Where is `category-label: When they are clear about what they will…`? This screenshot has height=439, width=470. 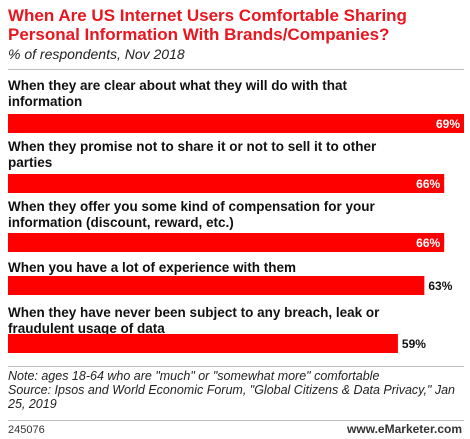
category-label: When they are clear about what they will… is located at coordinates (178, 93).